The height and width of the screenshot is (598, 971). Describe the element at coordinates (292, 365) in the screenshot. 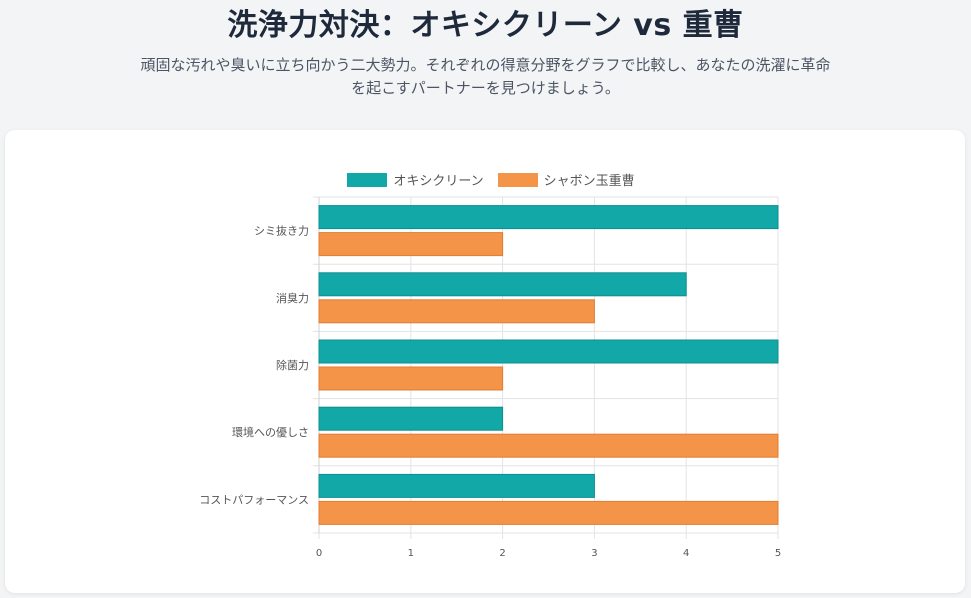

I see `category-label: 除菌力` at that location.